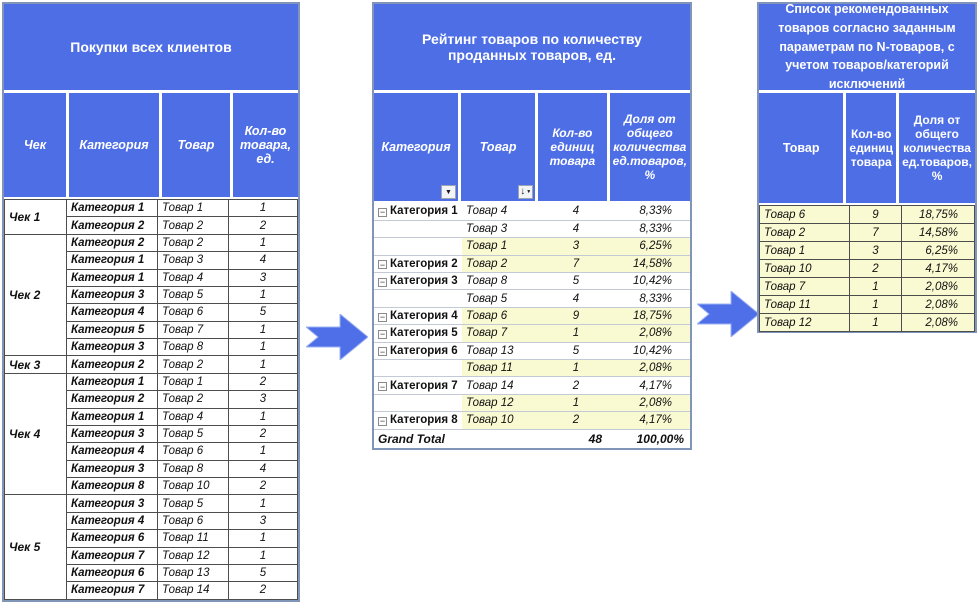 The width and height of the screenshot is (979, 604). I want to click on product-cell: Товар 1, so click(193, 382).